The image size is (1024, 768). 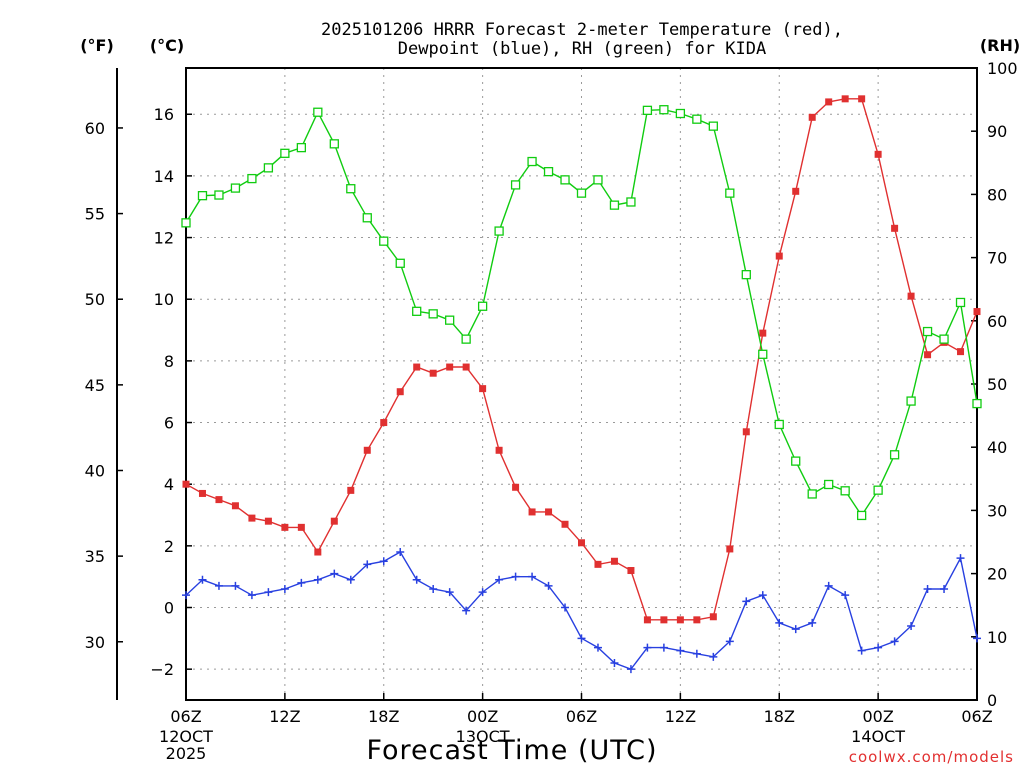 I want to click on celsius-tick-label: 12, so click(x=164, y=238).